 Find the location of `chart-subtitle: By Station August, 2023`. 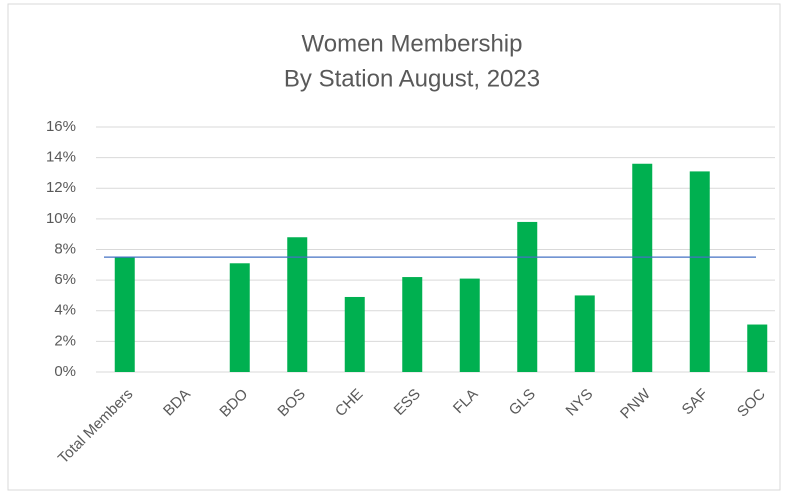

chart-subtitle: By Station August, 2023 is located at coordinates (412, 78).